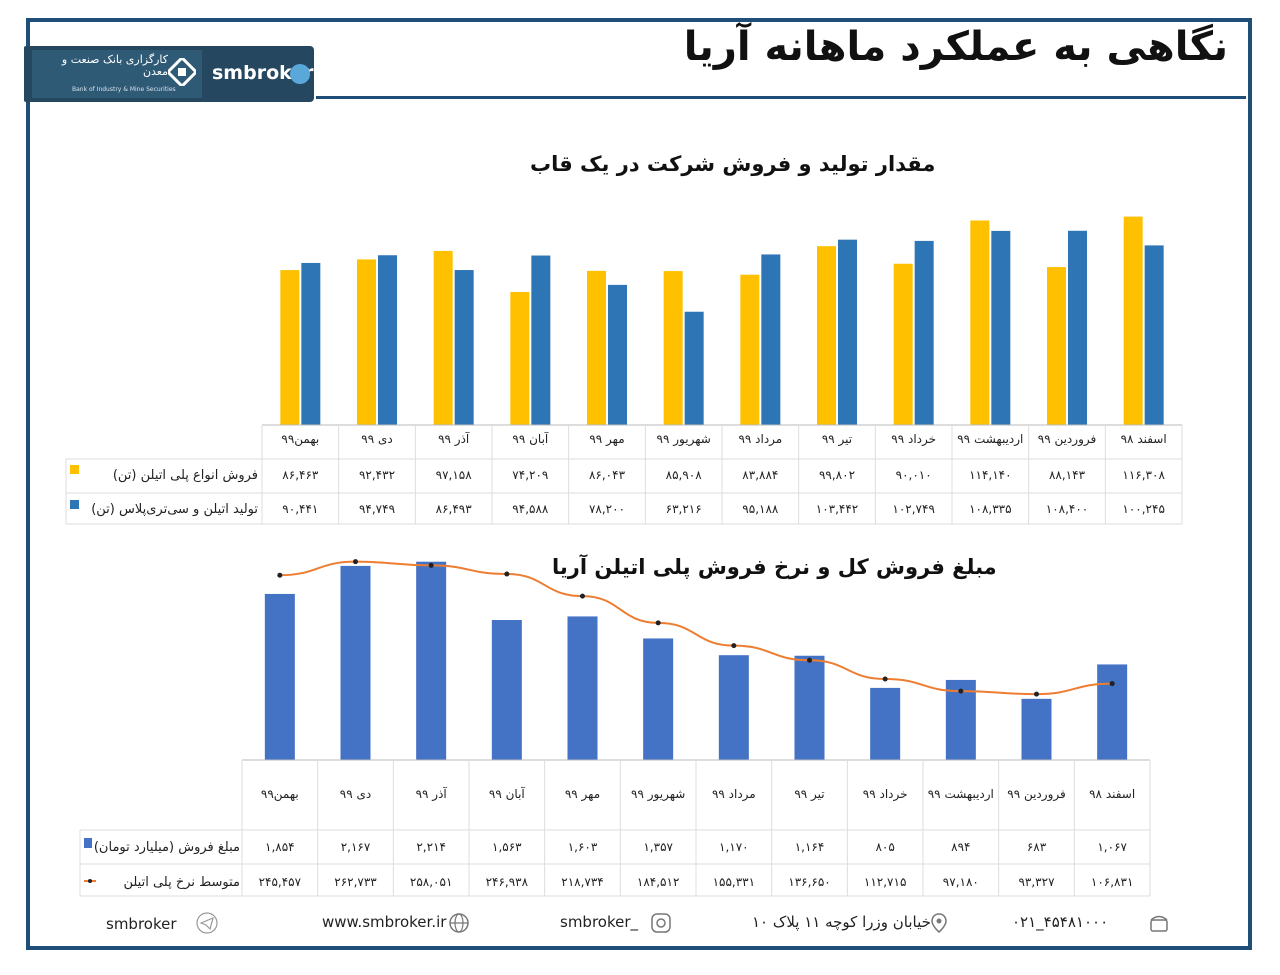  Describe the element at coordinates (1067, 509) in the screenshot. I see `data-label-production: ۱۰۸,۴۰۰` at that location.